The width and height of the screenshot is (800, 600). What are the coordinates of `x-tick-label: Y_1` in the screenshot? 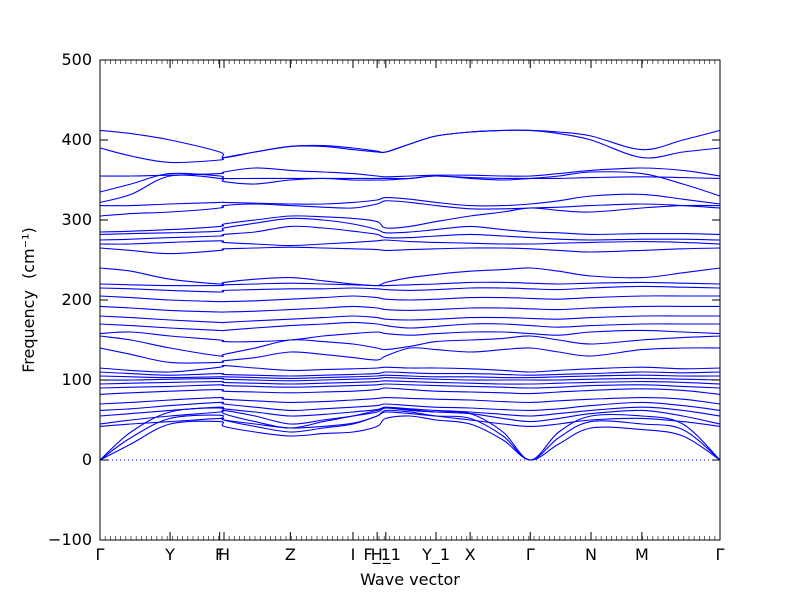 It's located at (435, 555).